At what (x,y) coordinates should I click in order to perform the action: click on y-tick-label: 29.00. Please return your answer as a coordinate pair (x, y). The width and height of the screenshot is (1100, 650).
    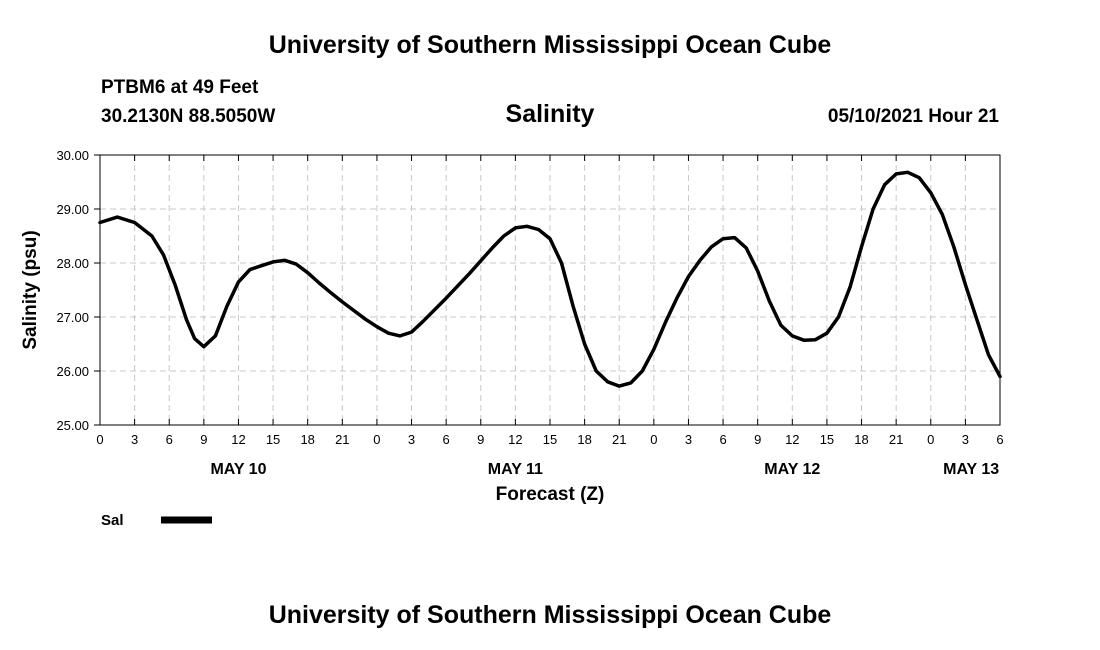
    Looking at the image, I should click on (72, 209).